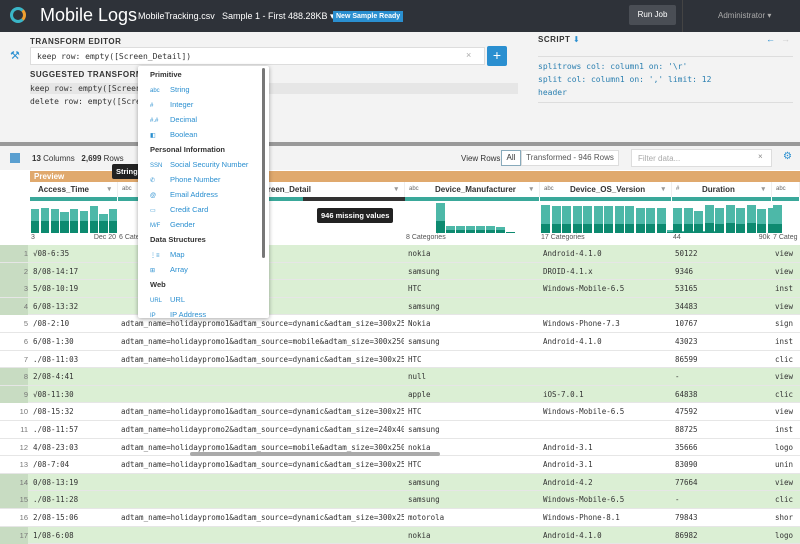  I want to click on table-cell: iOS-7.0.1, so click(563, 394).